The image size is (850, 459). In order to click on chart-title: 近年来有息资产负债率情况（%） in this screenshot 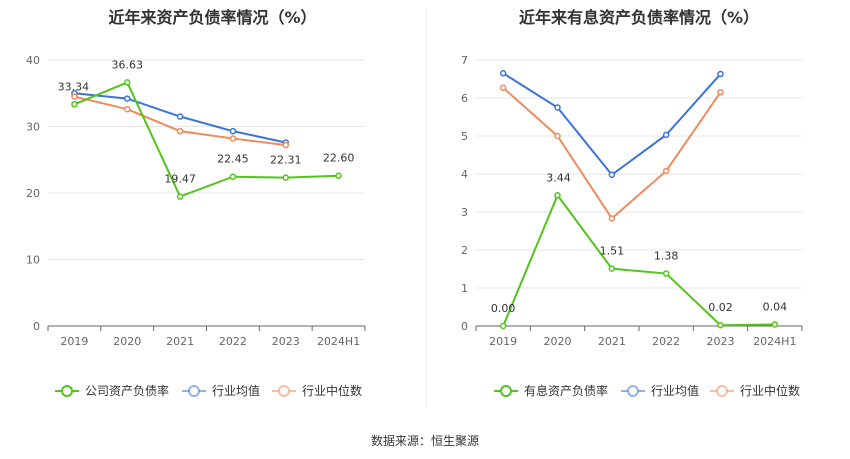, I will do `click(639, 17)`.